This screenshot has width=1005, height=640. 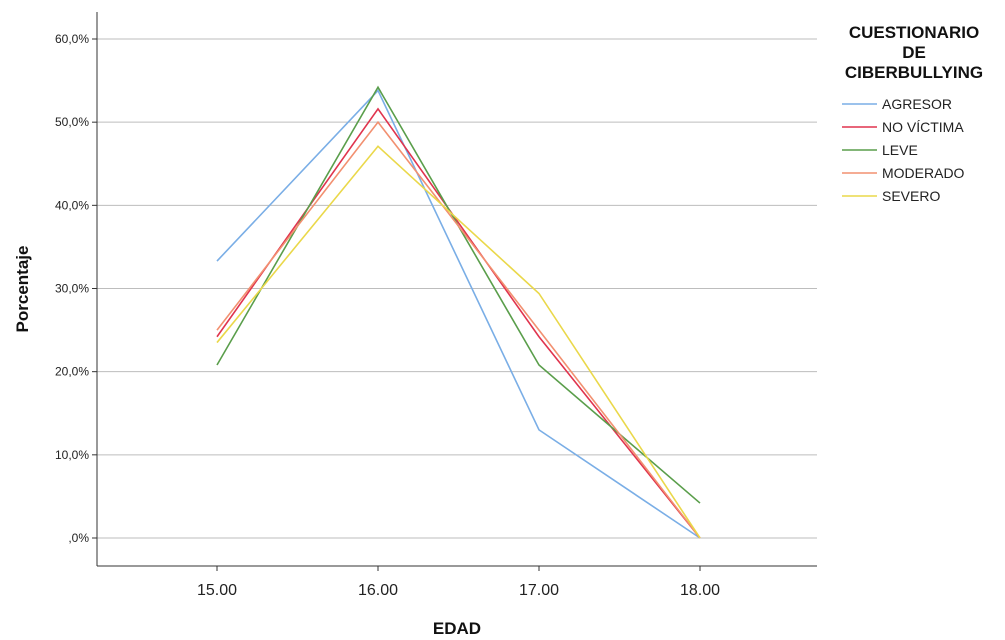 I want to click on x-axis-ticks: 15.00 16.00 17.00 18.00, so click(x=458, y=582).